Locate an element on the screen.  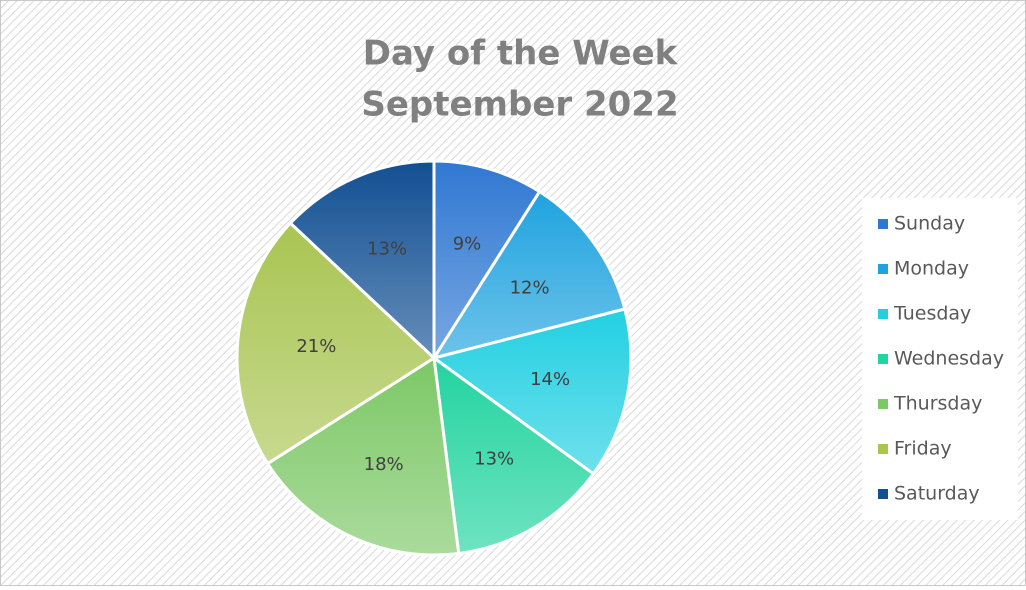
legend-label: Wednesday is located at coordinates (949, 359).